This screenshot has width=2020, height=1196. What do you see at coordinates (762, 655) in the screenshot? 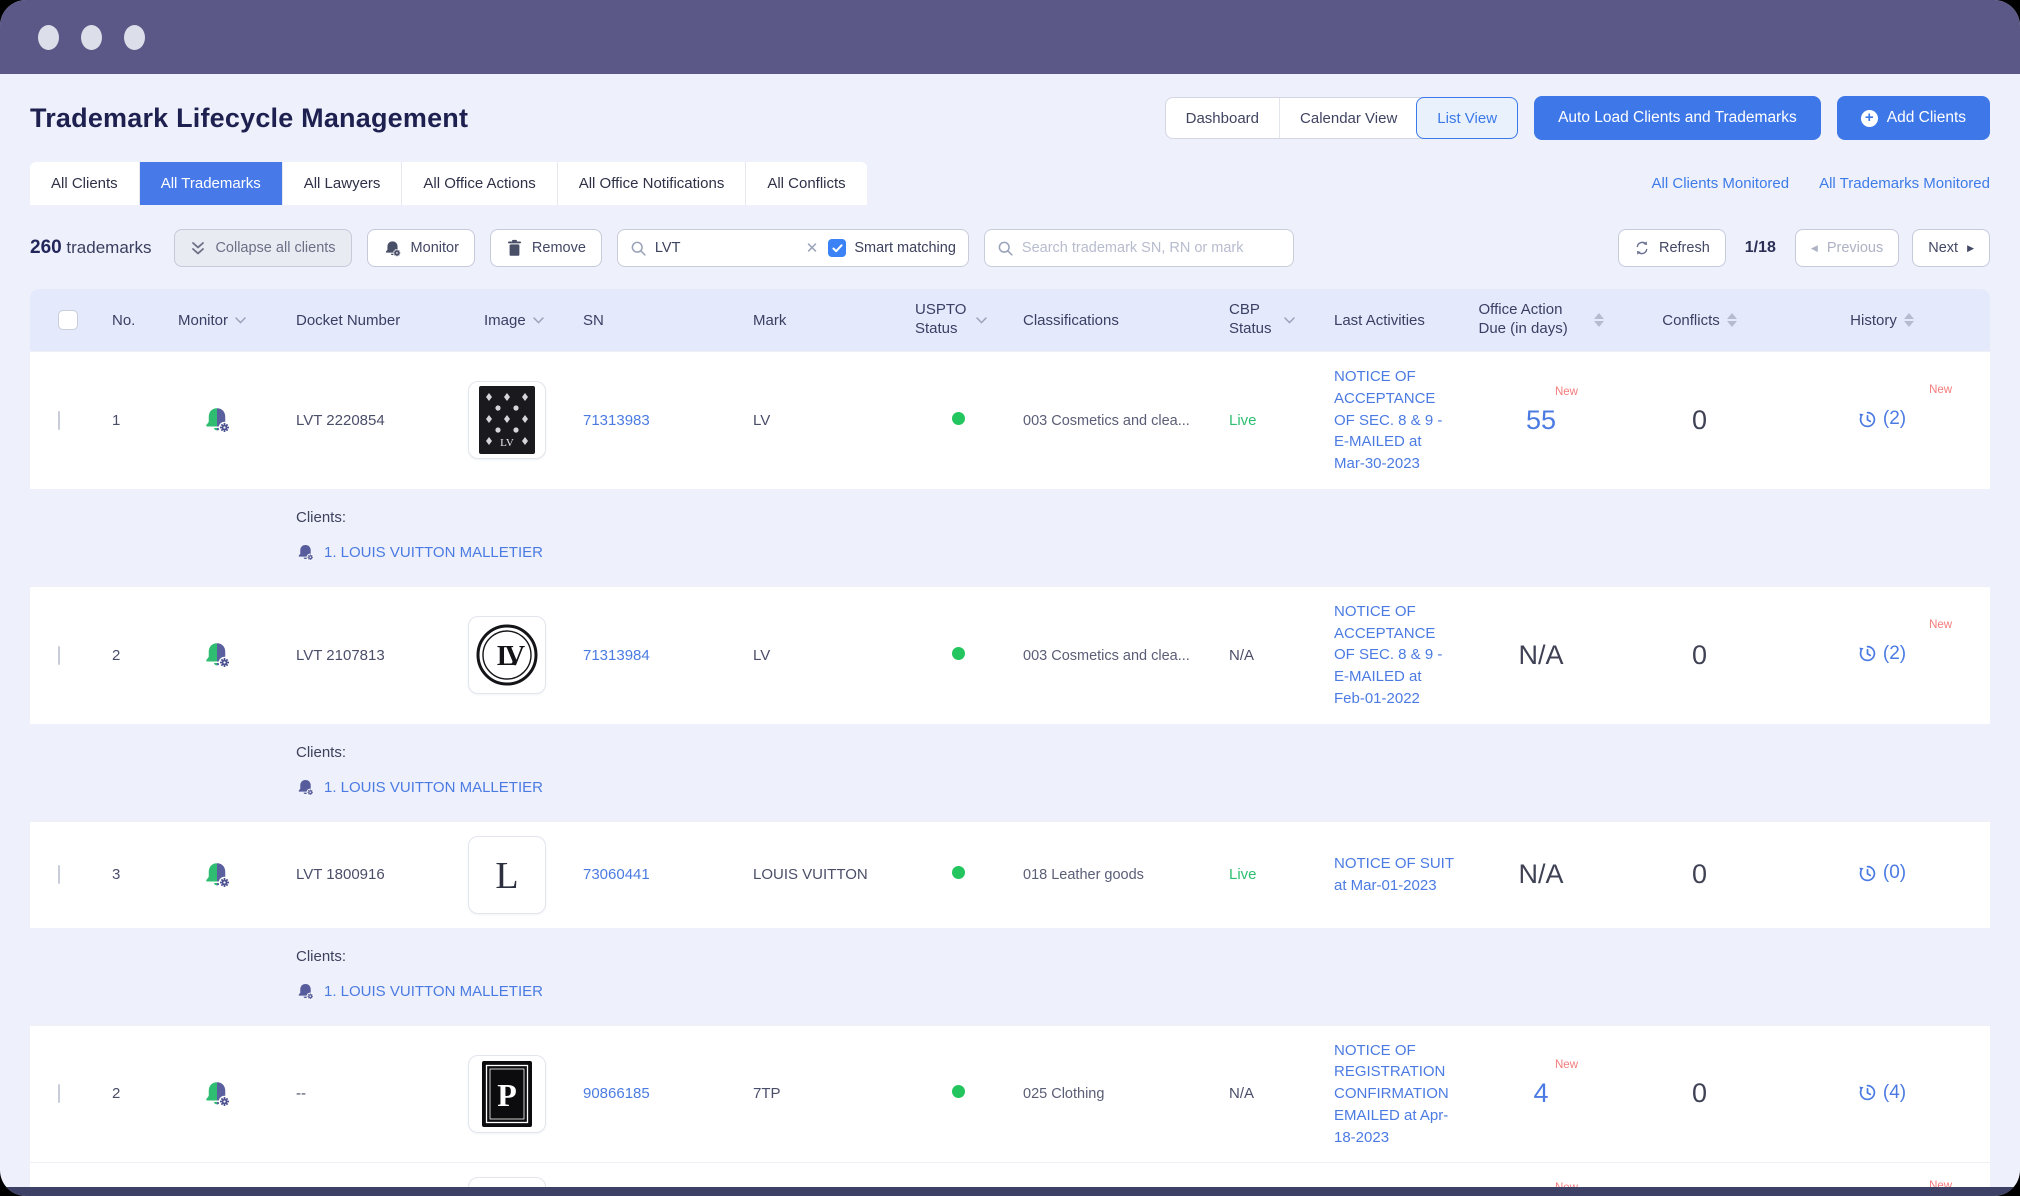
I see `mark-text: LV` at bounding box center [762, 655].